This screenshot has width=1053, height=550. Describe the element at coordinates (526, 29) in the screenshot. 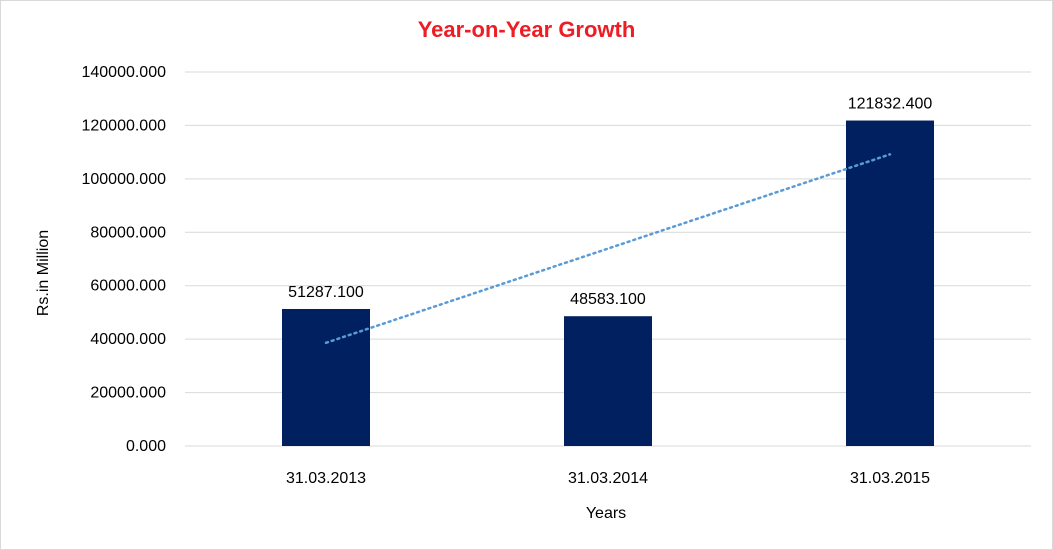

I see `chart-title: Year-on-Year Growth` at that location.